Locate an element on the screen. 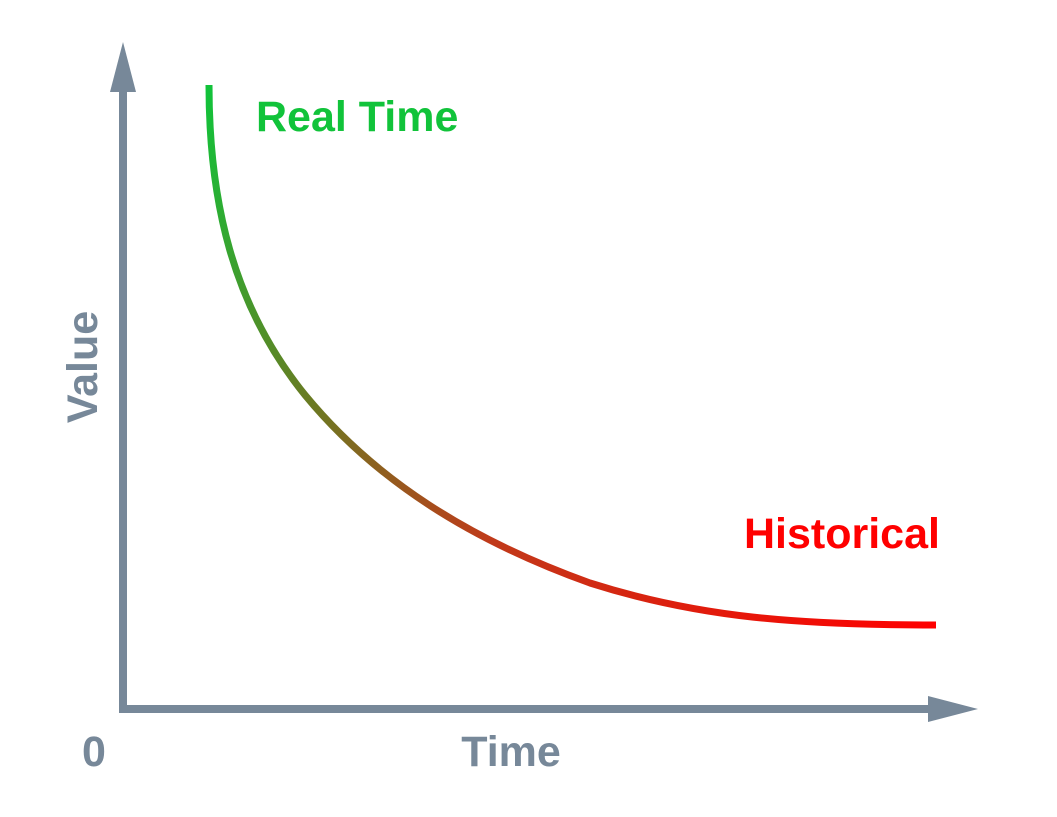  x-axis is located at coordinates (548, 709).